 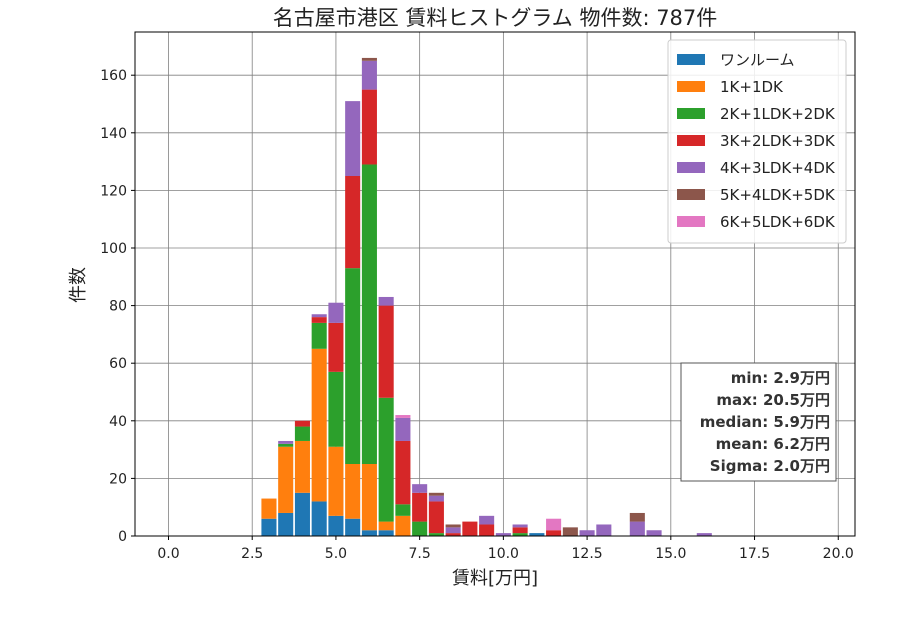 What do you see at coordinates (78, 285) in the screenshot?
I see `y-axis-label: 件数` at bounding box center [78, 285].